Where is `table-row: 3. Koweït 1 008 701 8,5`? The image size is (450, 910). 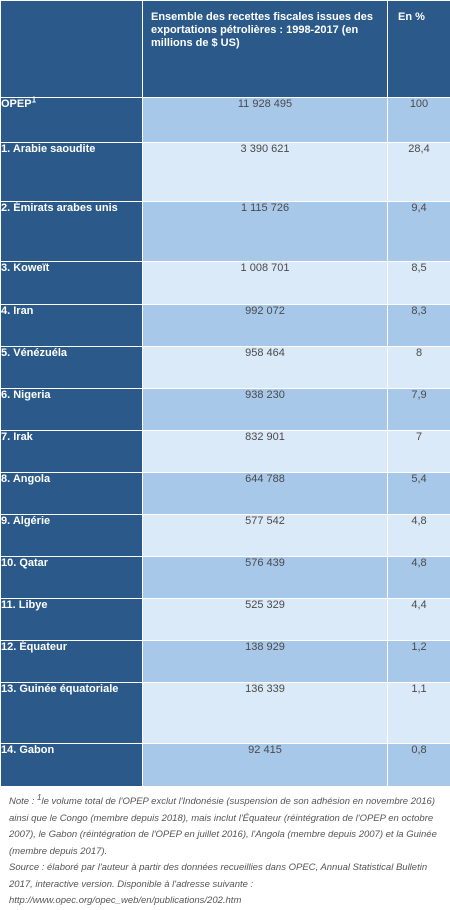
table-row: 3. Koweït 1 008 701 8,5 is located at coordinates (225, 283).